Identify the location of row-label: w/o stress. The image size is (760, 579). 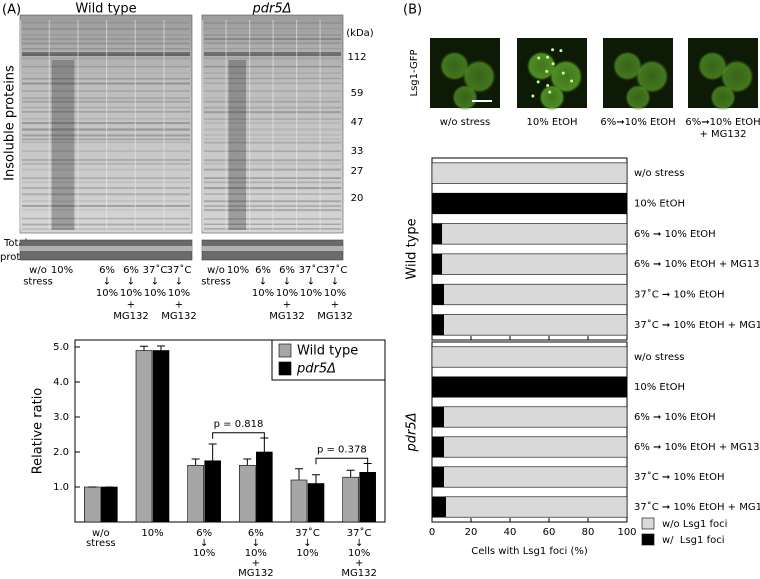
(659, 173).